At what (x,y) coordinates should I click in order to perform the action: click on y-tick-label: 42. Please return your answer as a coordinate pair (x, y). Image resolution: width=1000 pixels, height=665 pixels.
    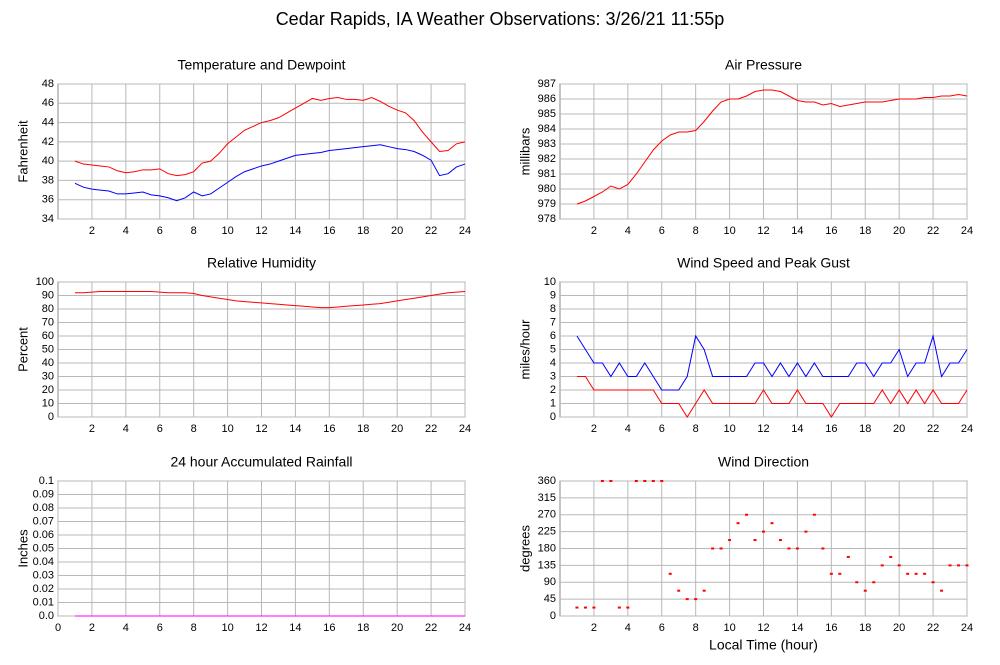
    Looking at the image, I should click on (48, 142).